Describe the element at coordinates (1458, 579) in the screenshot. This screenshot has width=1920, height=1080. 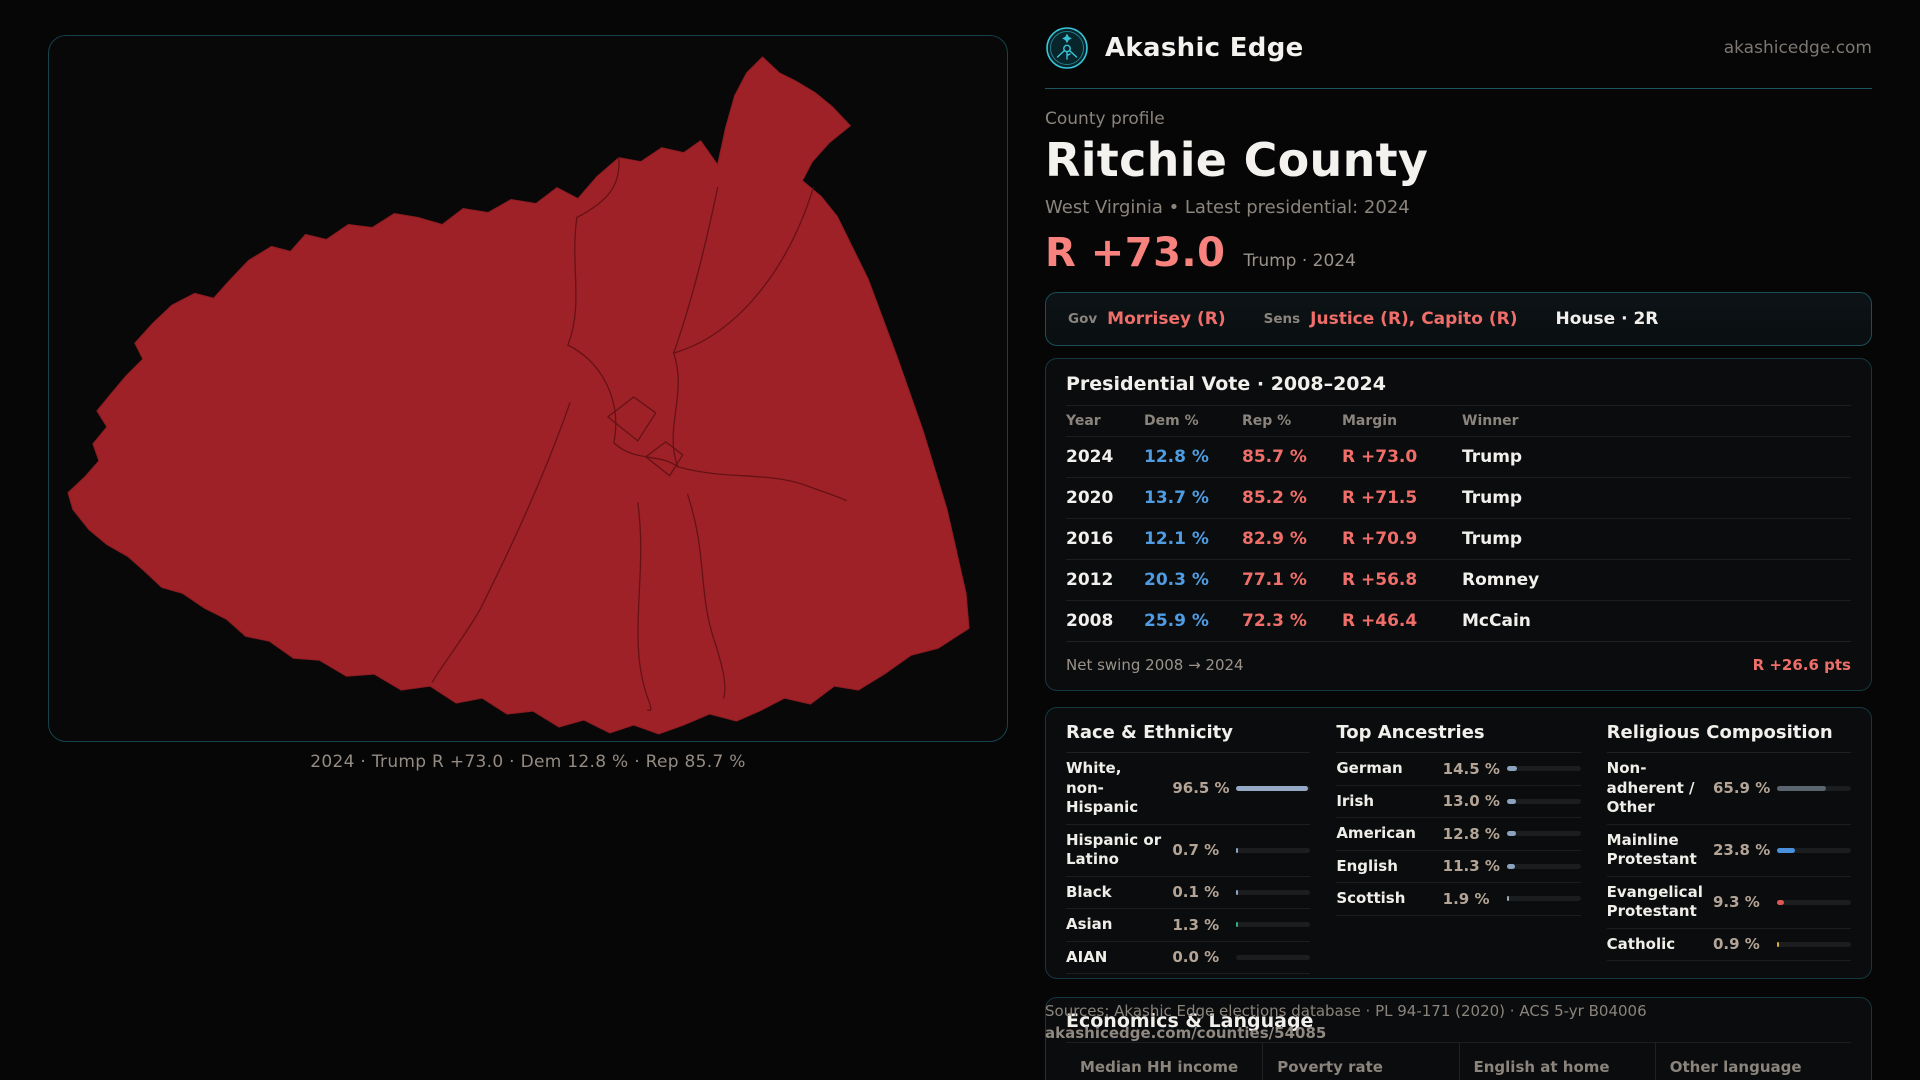
I see `vote-row: 2012 20.3 % 77.1 % R +56.8 Romney` at that location.